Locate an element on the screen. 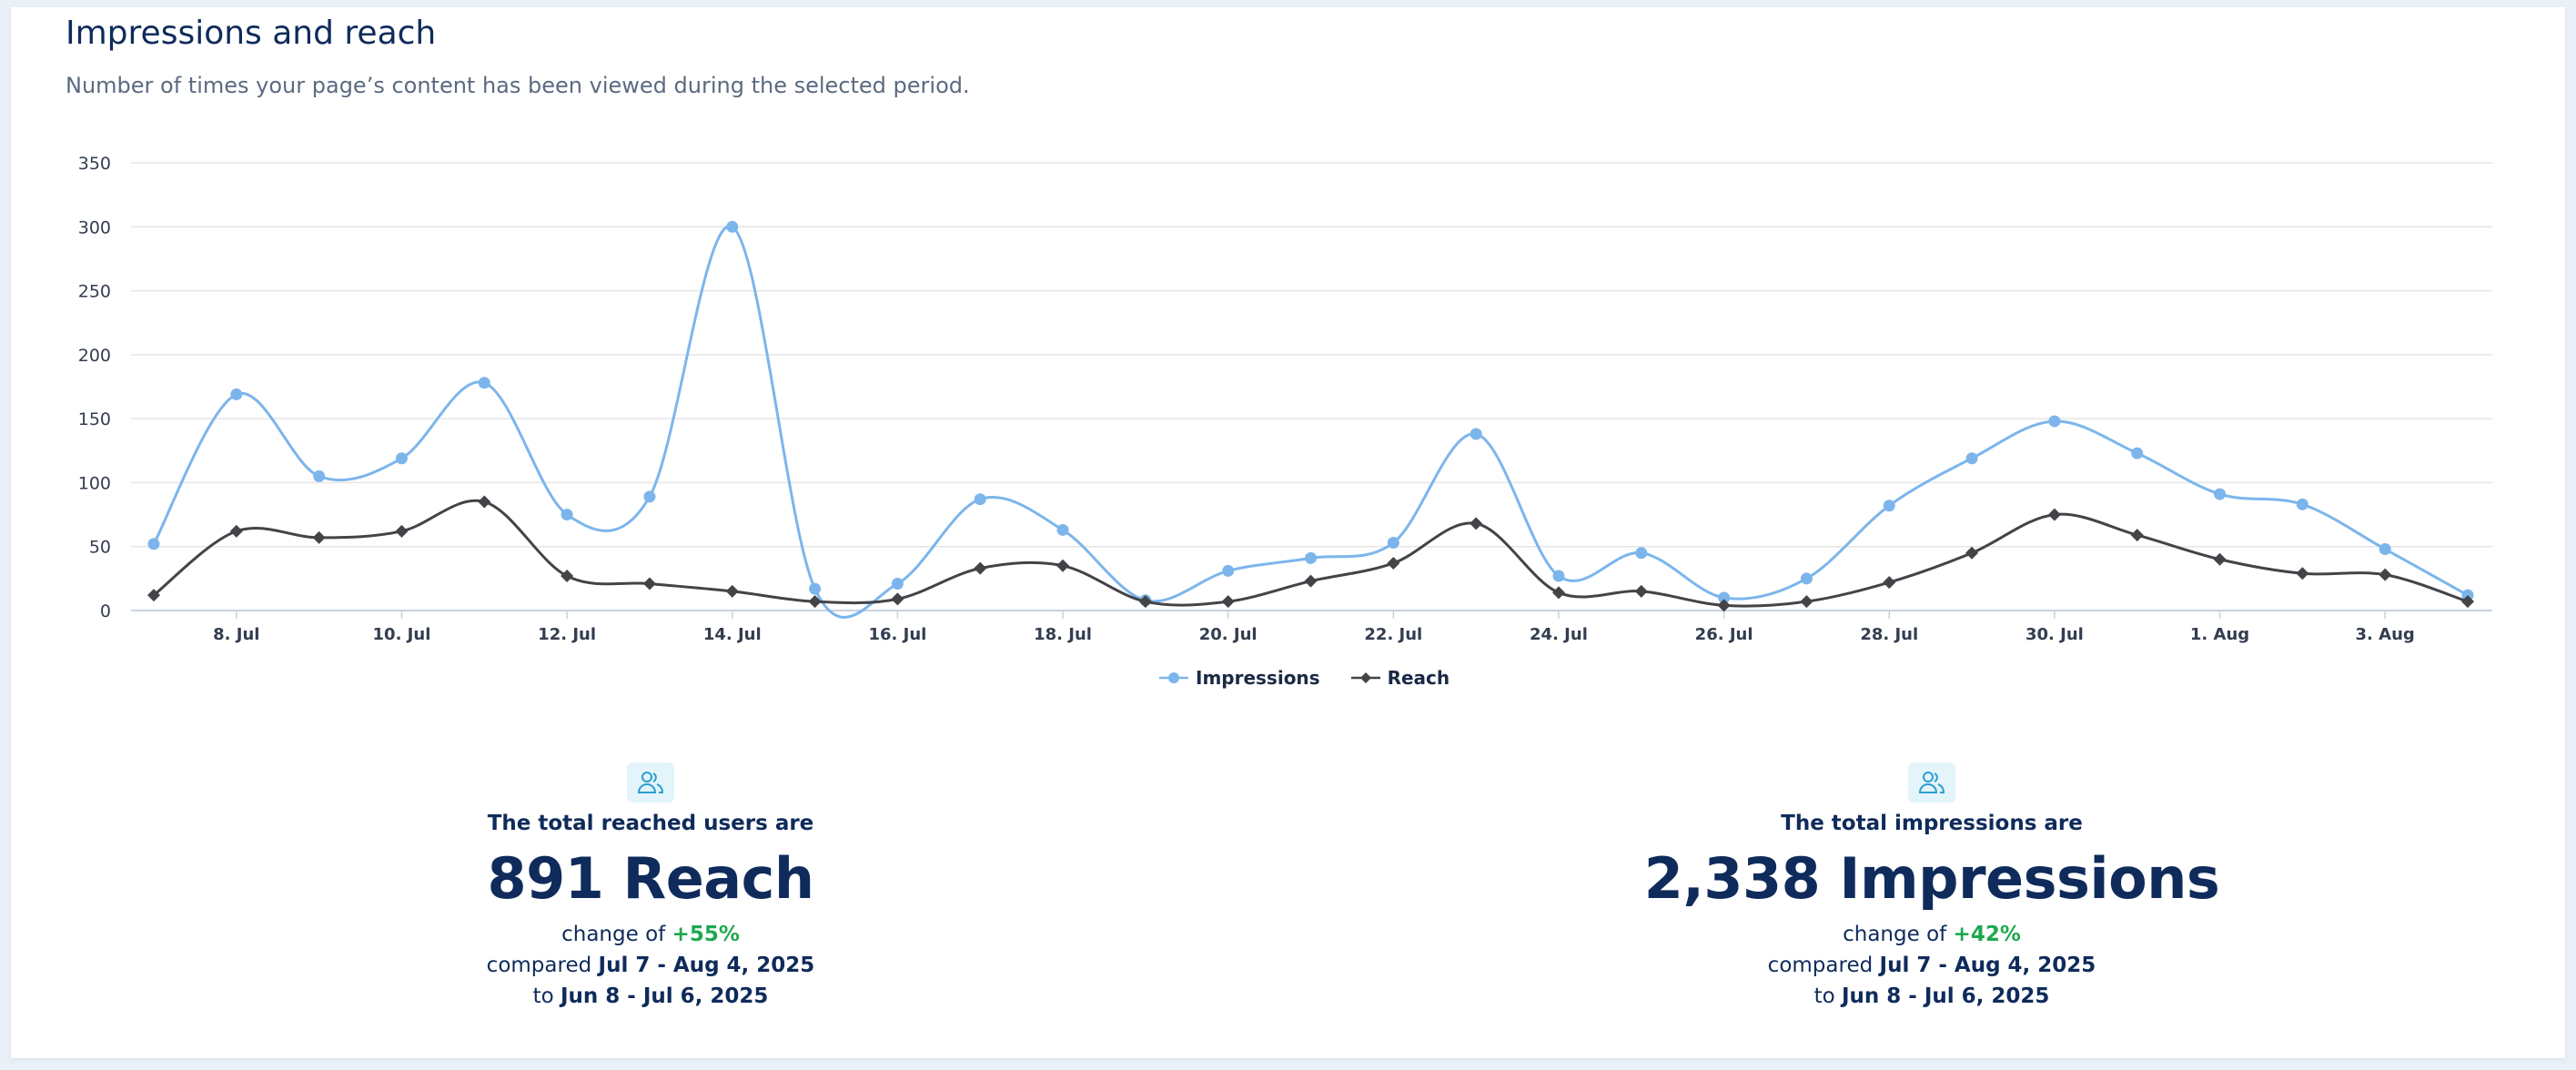  reach-stat-heading: The total reached users are is located at coordinates (650, 823).